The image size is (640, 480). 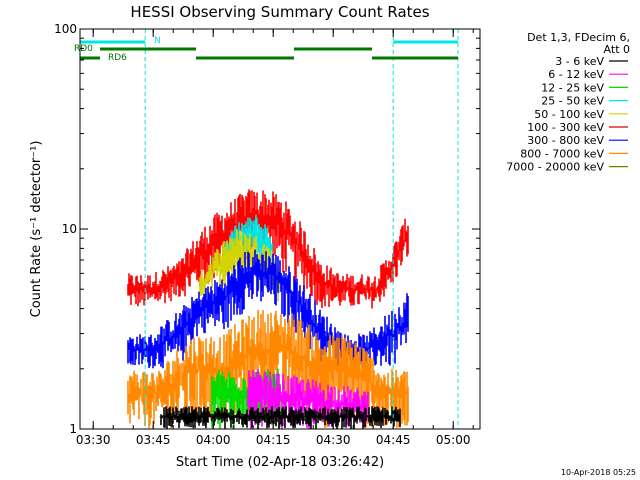 What do you see at coordinates (266, 49) in the screenshot?
I see `flags: N RD0 RD6` at bounding box center [266, 49].